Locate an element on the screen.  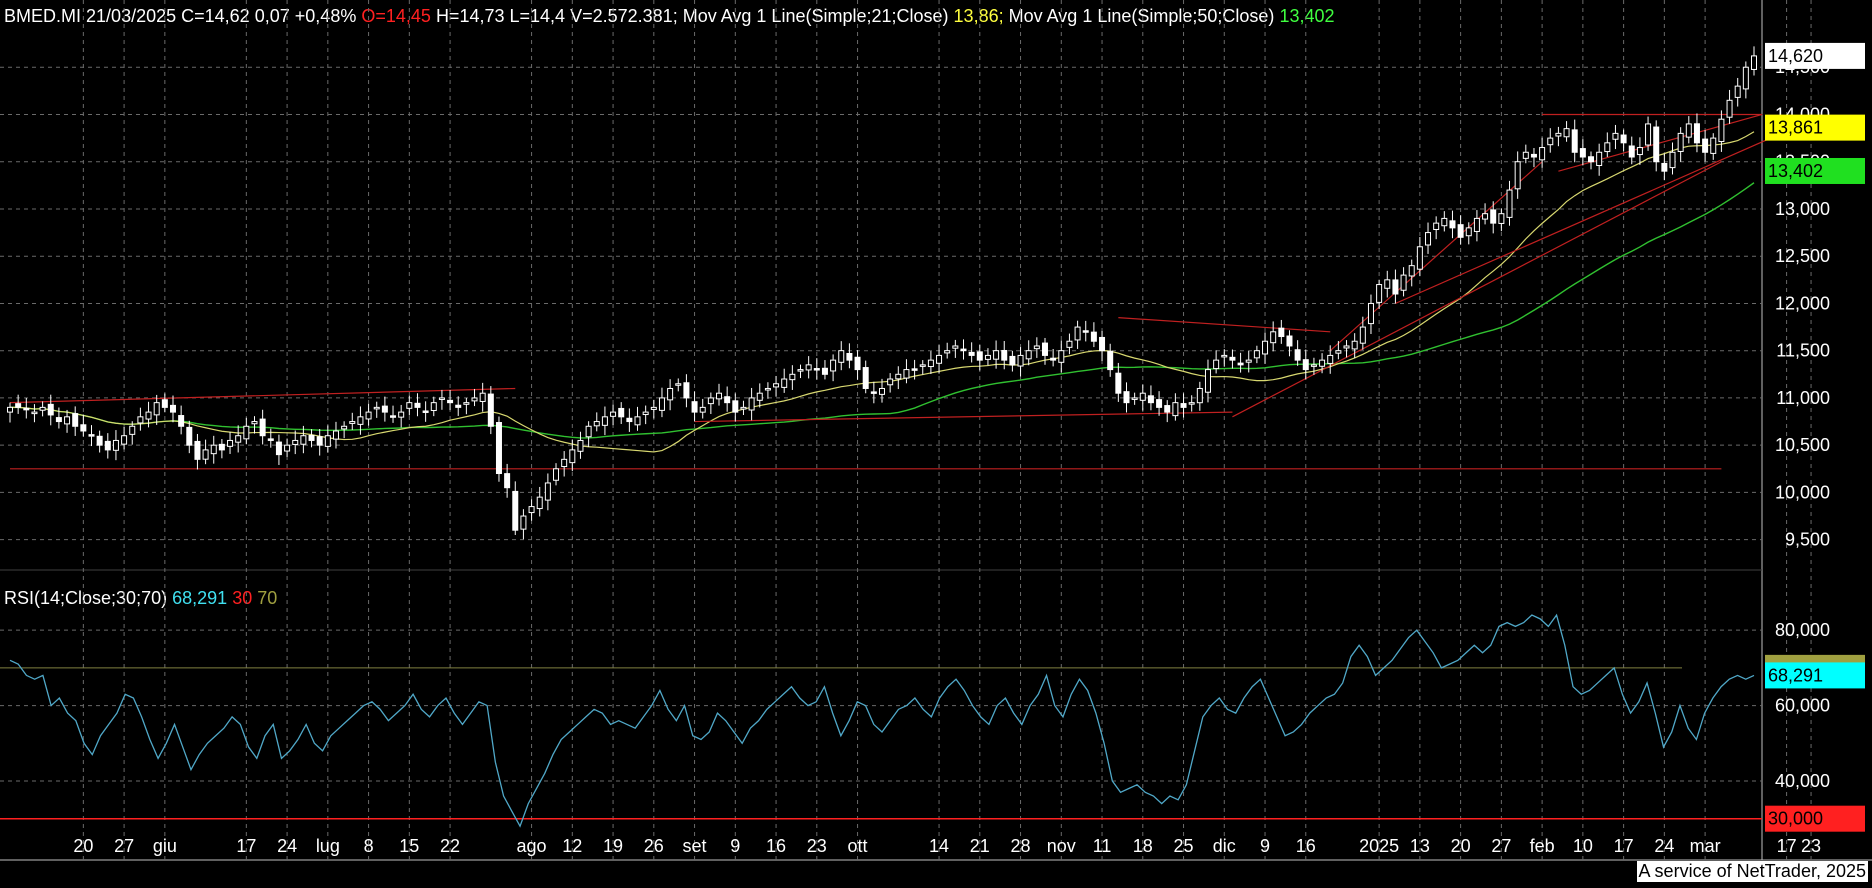
rsi-level-30-label: 30,000 is located at coordinates (1795, 819).